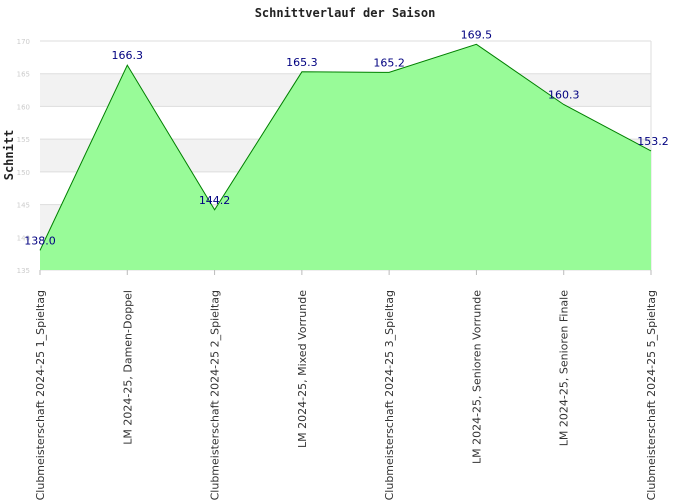 Image resolution: width=690 pixels, height=500 pixels. I want to click on y-tick-label: 150, so click(23, 173).